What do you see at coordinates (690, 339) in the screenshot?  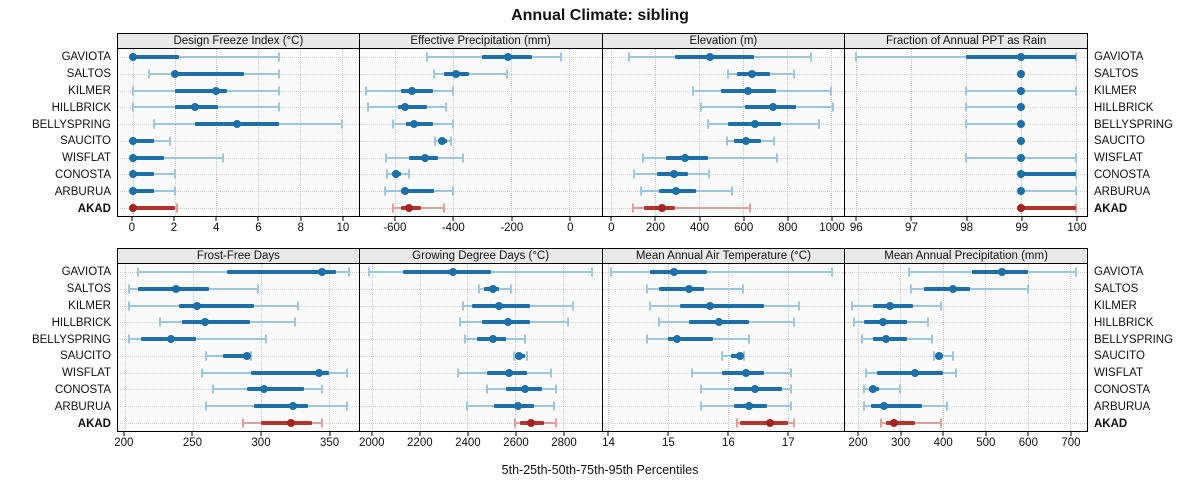 I see `iqr-bar-bellyspring` at bounding box center [690, 339].